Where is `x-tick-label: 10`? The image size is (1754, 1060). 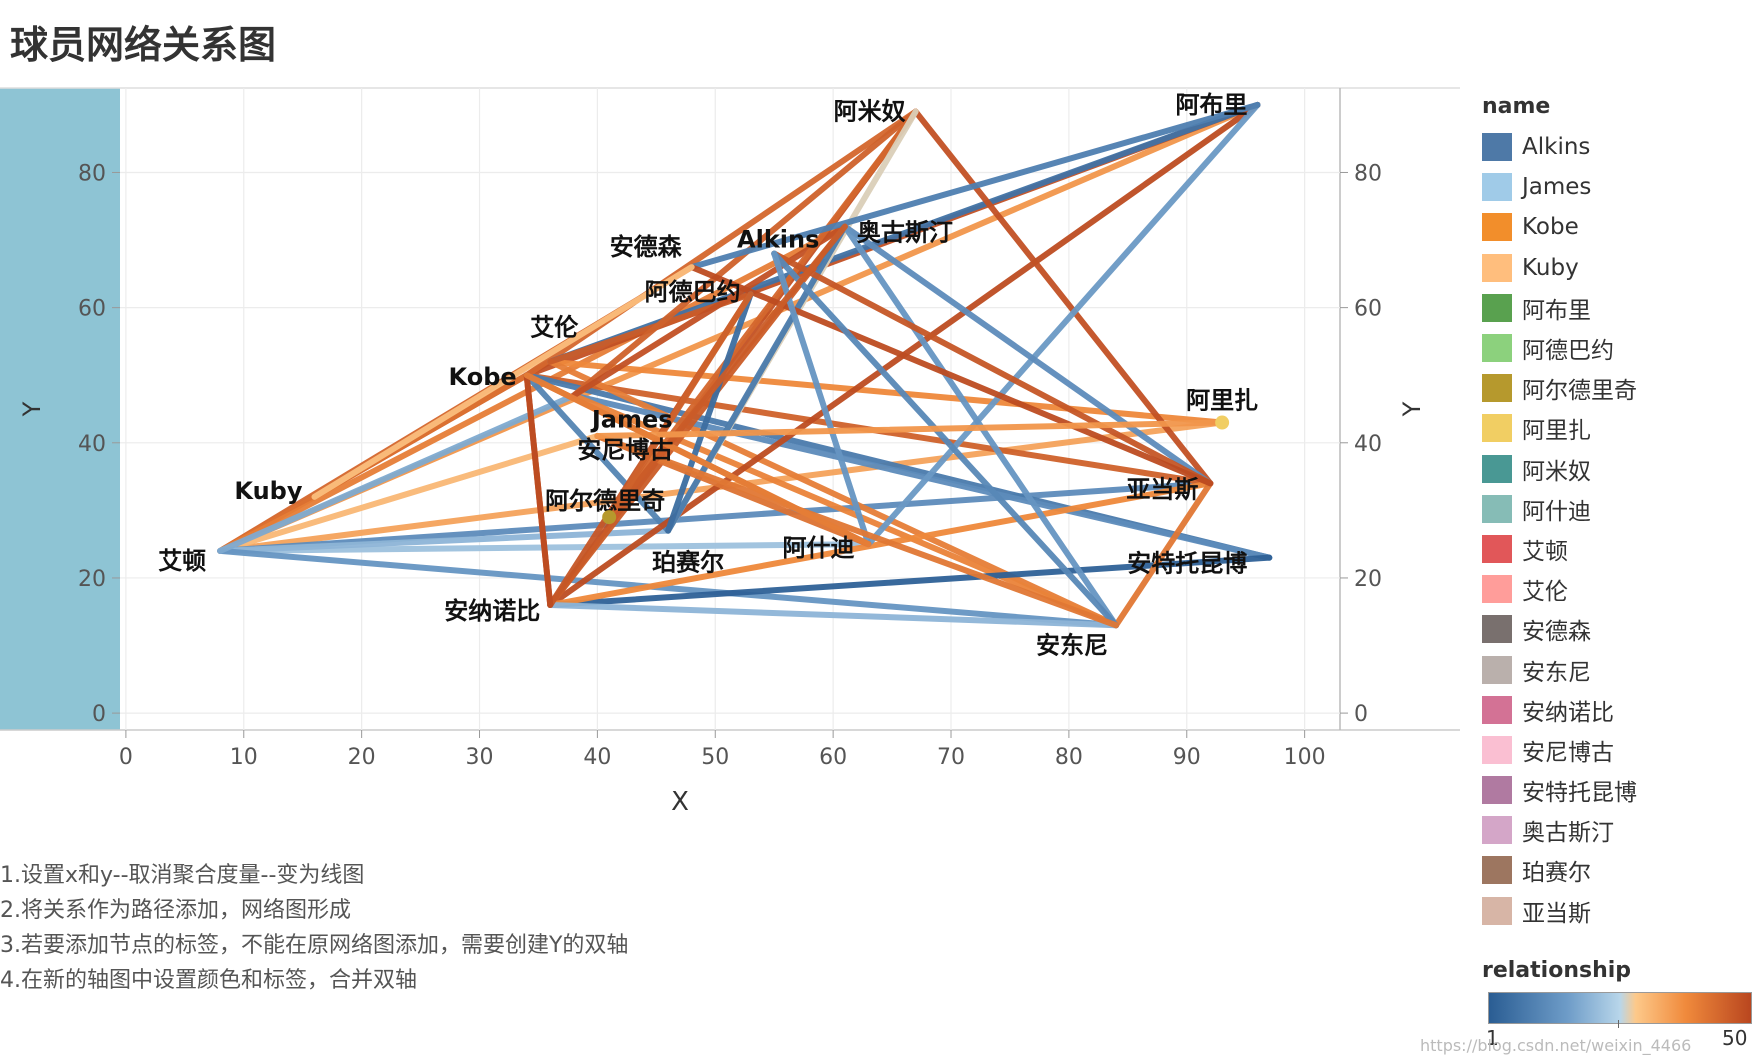
x-tick-label: 10 is located at coordinates (244, 757).